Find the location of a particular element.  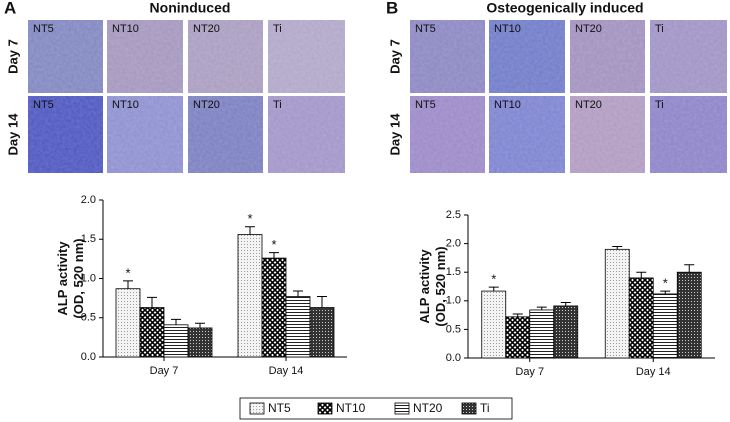

legend-label: NT20 is located at coordinates (428, 408).